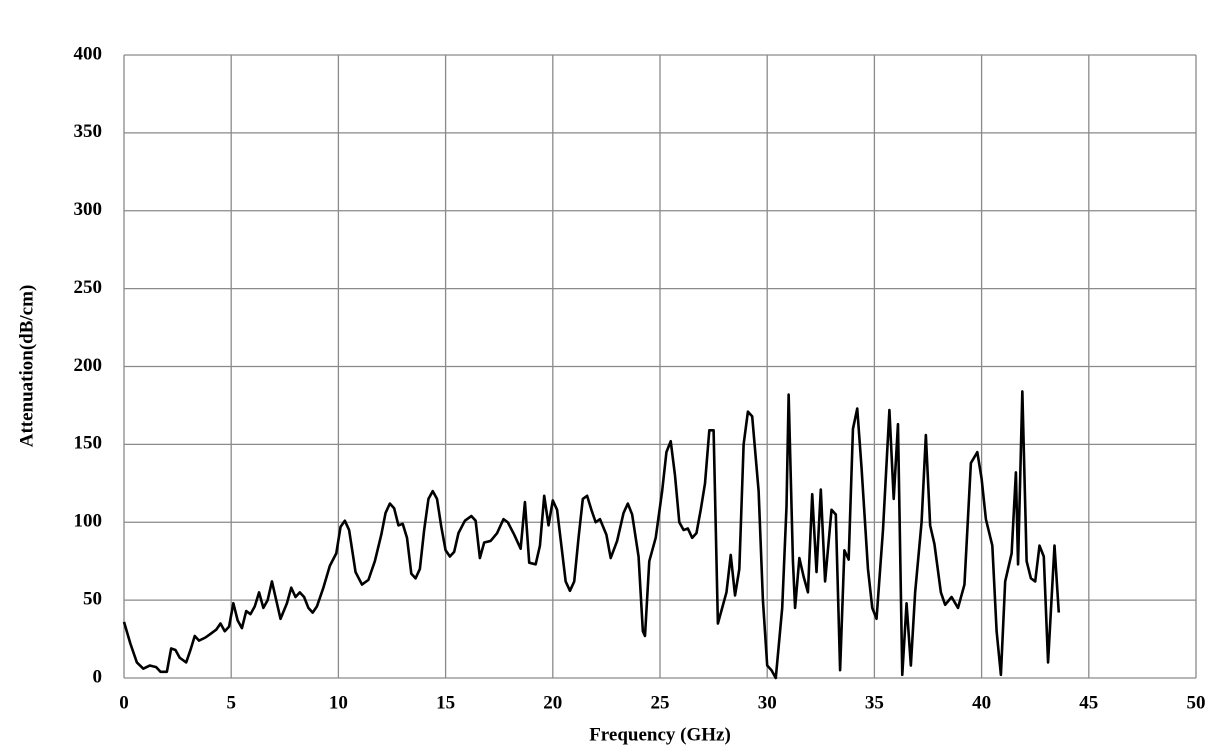  What do you see at coordinates (1196, 702) in the screenshot?
I see `x-tick-label: 50` at bounding box center [1196, 702].